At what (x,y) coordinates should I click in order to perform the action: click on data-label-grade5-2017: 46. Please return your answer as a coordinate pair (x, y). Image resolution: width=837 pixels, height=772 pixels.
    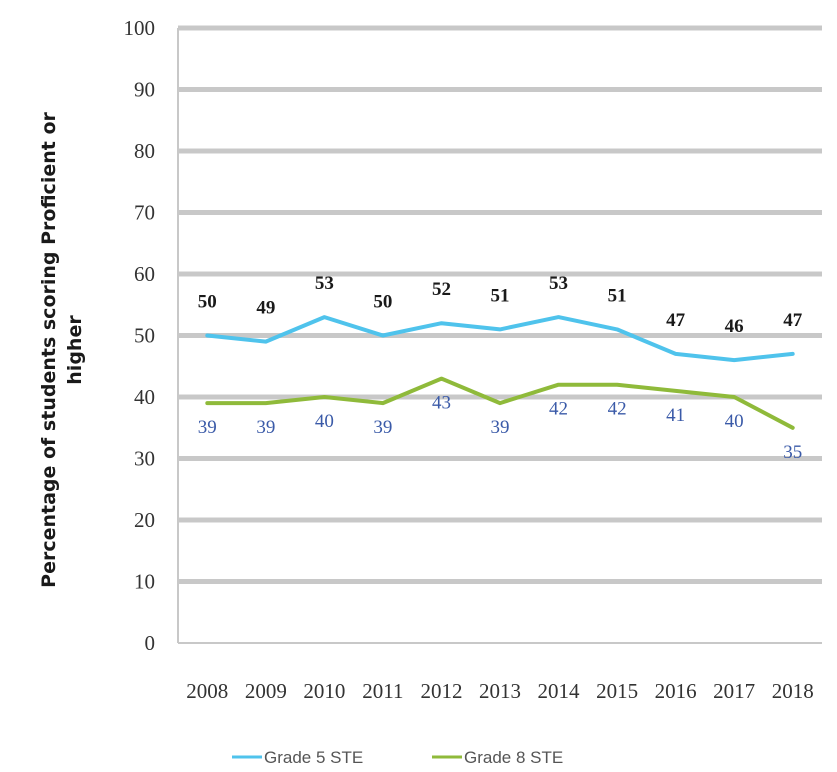
    Looking at the image, I should click on (734, 326).